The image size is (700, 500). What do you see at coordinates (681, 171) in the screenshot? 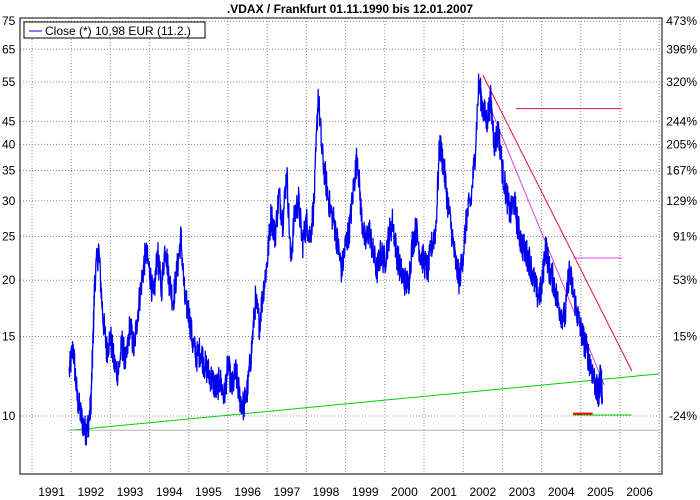
I see `y-tick-label-right: 167%` at bounding box center [681, 171].